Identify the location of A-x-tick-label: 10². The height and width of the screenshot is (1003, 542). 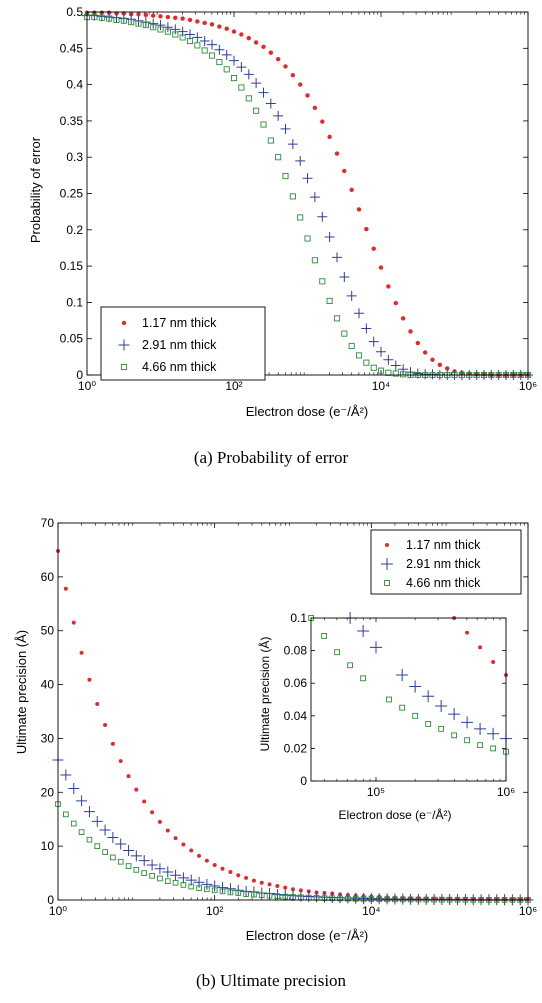
(233, 386).